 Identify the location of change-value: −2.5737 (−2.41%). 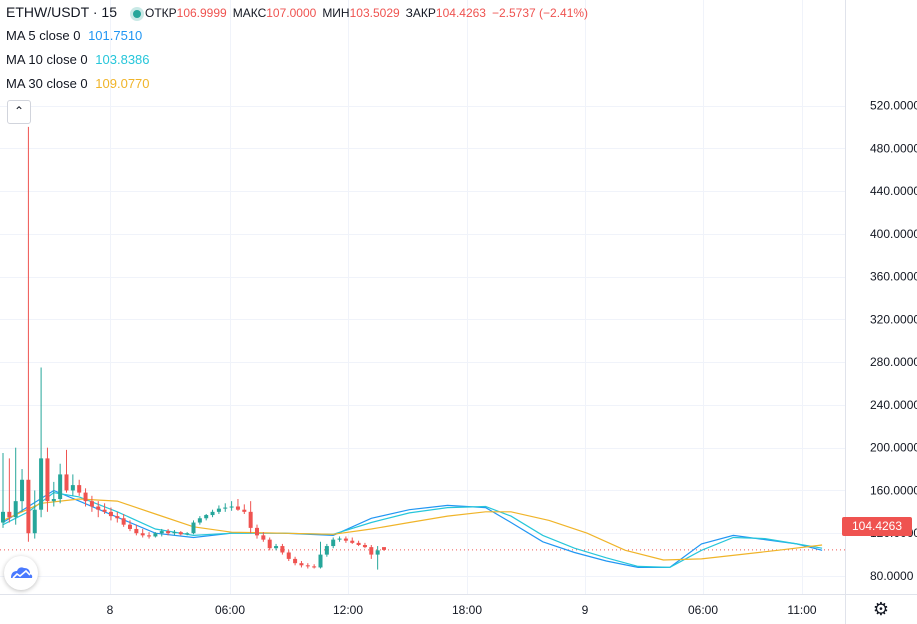
(540, 13).